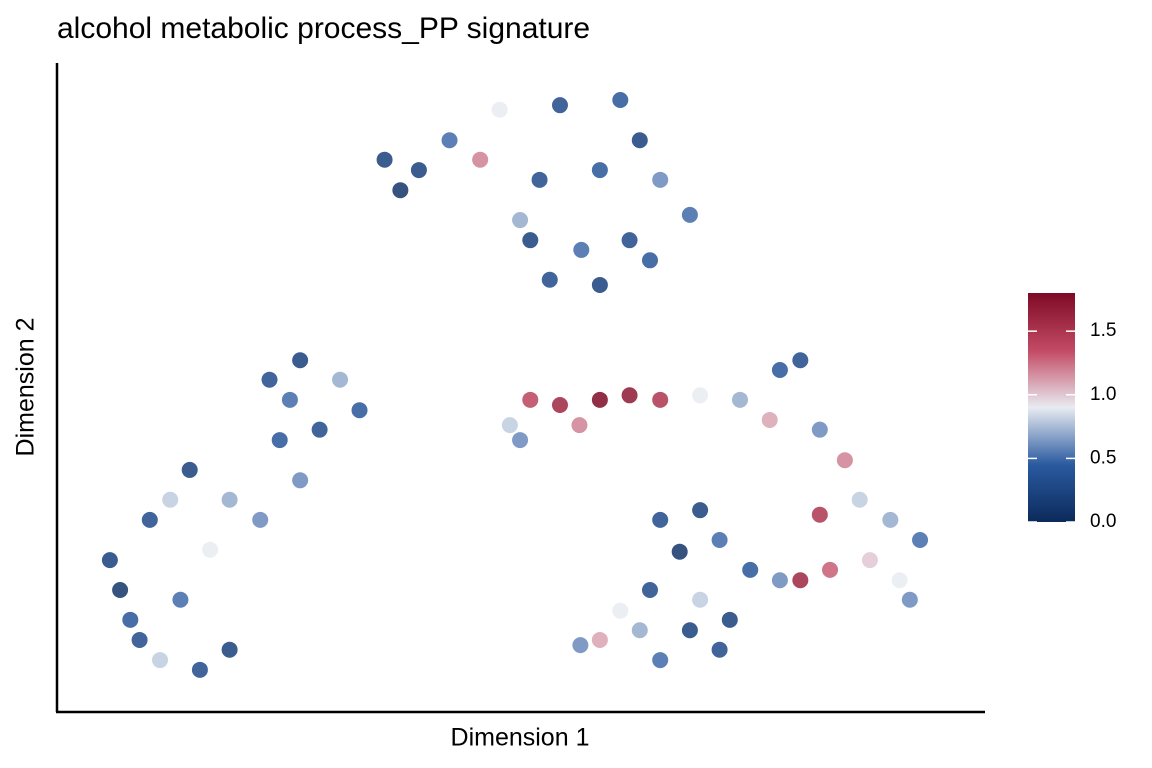 Image resolution: width=1152 pixels, height=768 pixels. Describe the element at coordinates (1103, 457) in the screenshot. I see `colorbar-tick-label: 0.5` at that location.